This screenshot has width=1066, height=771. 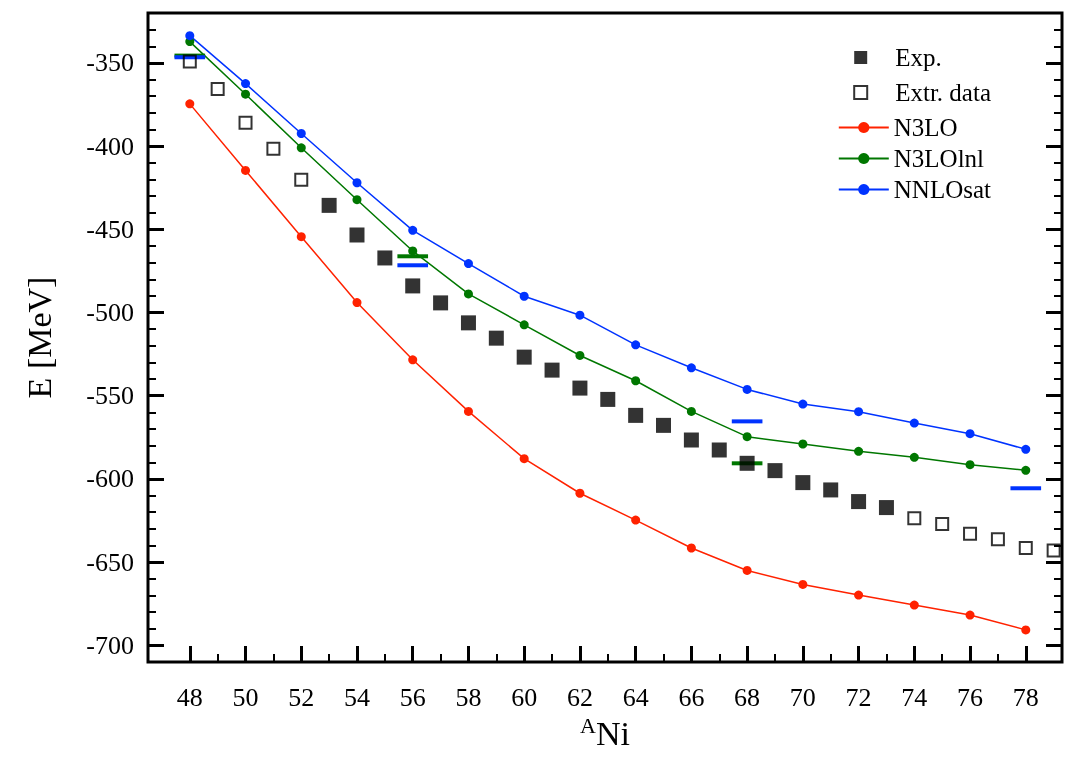 What do you see at coordinates (110, 63) in the screenshot?
I see `y-tick-label: -350` at bounding box center [110, 63].